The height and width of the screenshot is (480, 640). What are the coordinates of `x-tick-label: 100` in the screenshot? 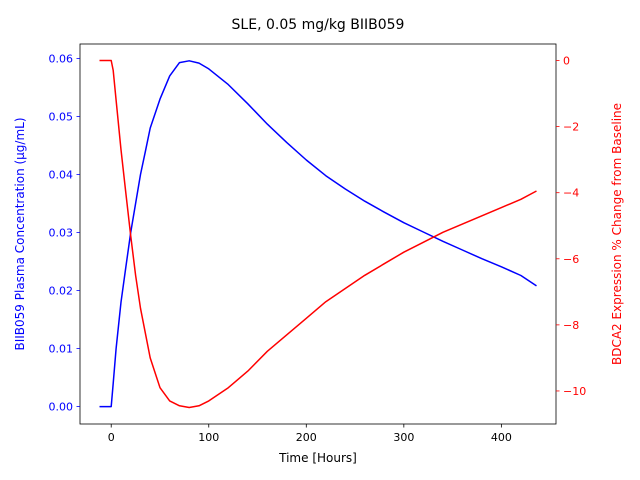 It's located at (208, 437).